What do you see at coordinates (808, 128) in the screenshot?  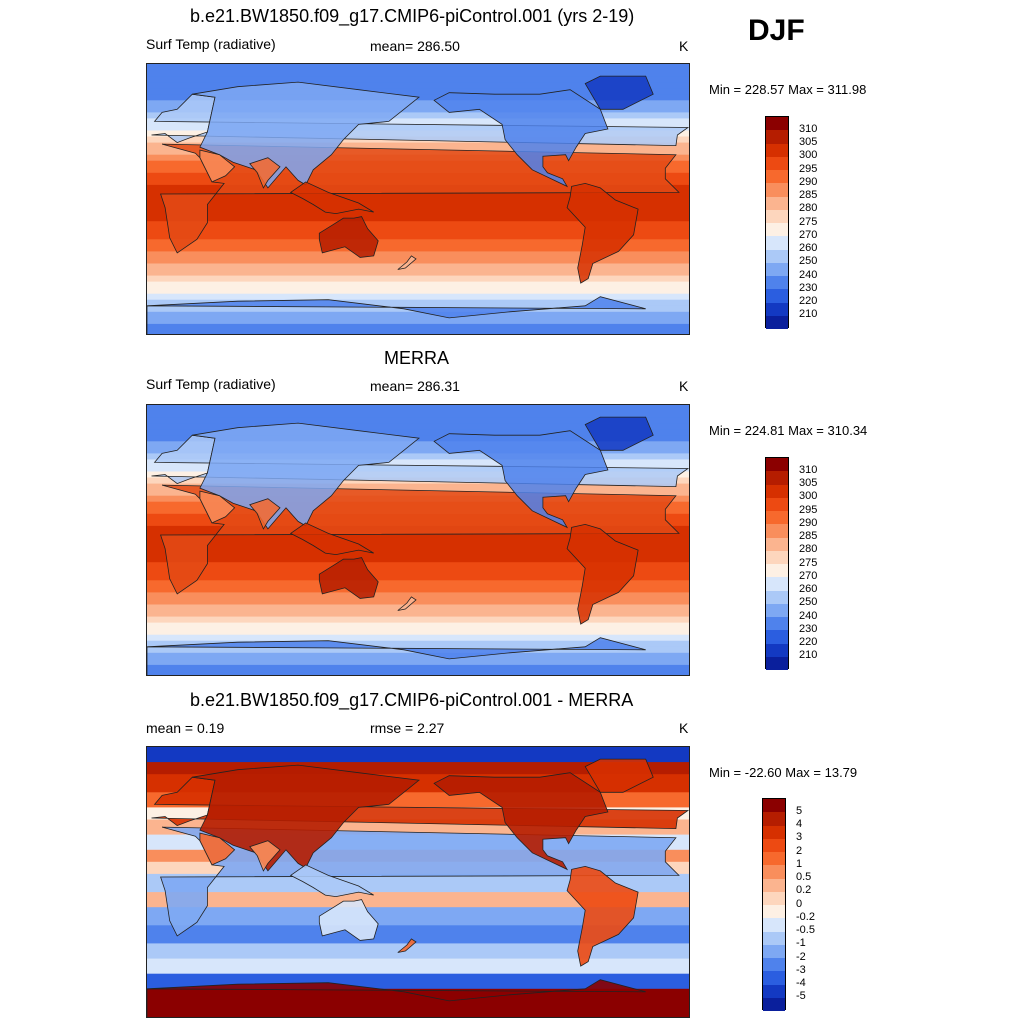 I see `colorbar-tick-label: 310` at bounding box center [808, 128].